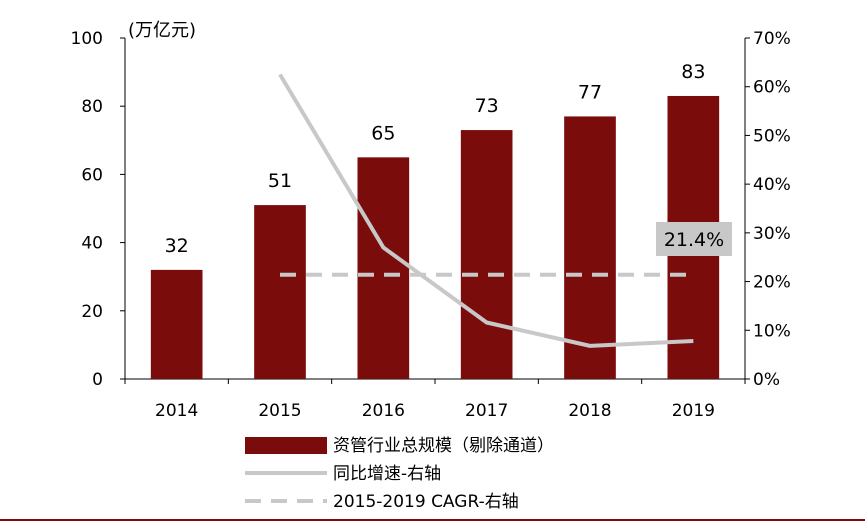 The image size is (865, 525). Describe the element at coordinates (92, 107) in the screenshot. I see `left-tick-label: 80` at that location.